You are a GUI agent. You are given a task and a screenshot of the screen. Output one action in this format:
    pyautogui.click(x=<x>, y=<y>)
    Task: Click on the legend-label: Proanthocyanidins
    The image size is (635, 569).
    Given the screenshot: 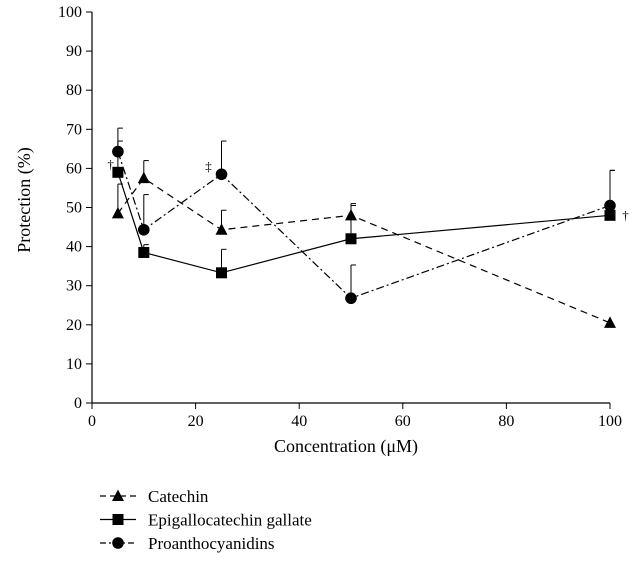 What is the action you would take?
    pyautogui.click(x=211, y=543)
    